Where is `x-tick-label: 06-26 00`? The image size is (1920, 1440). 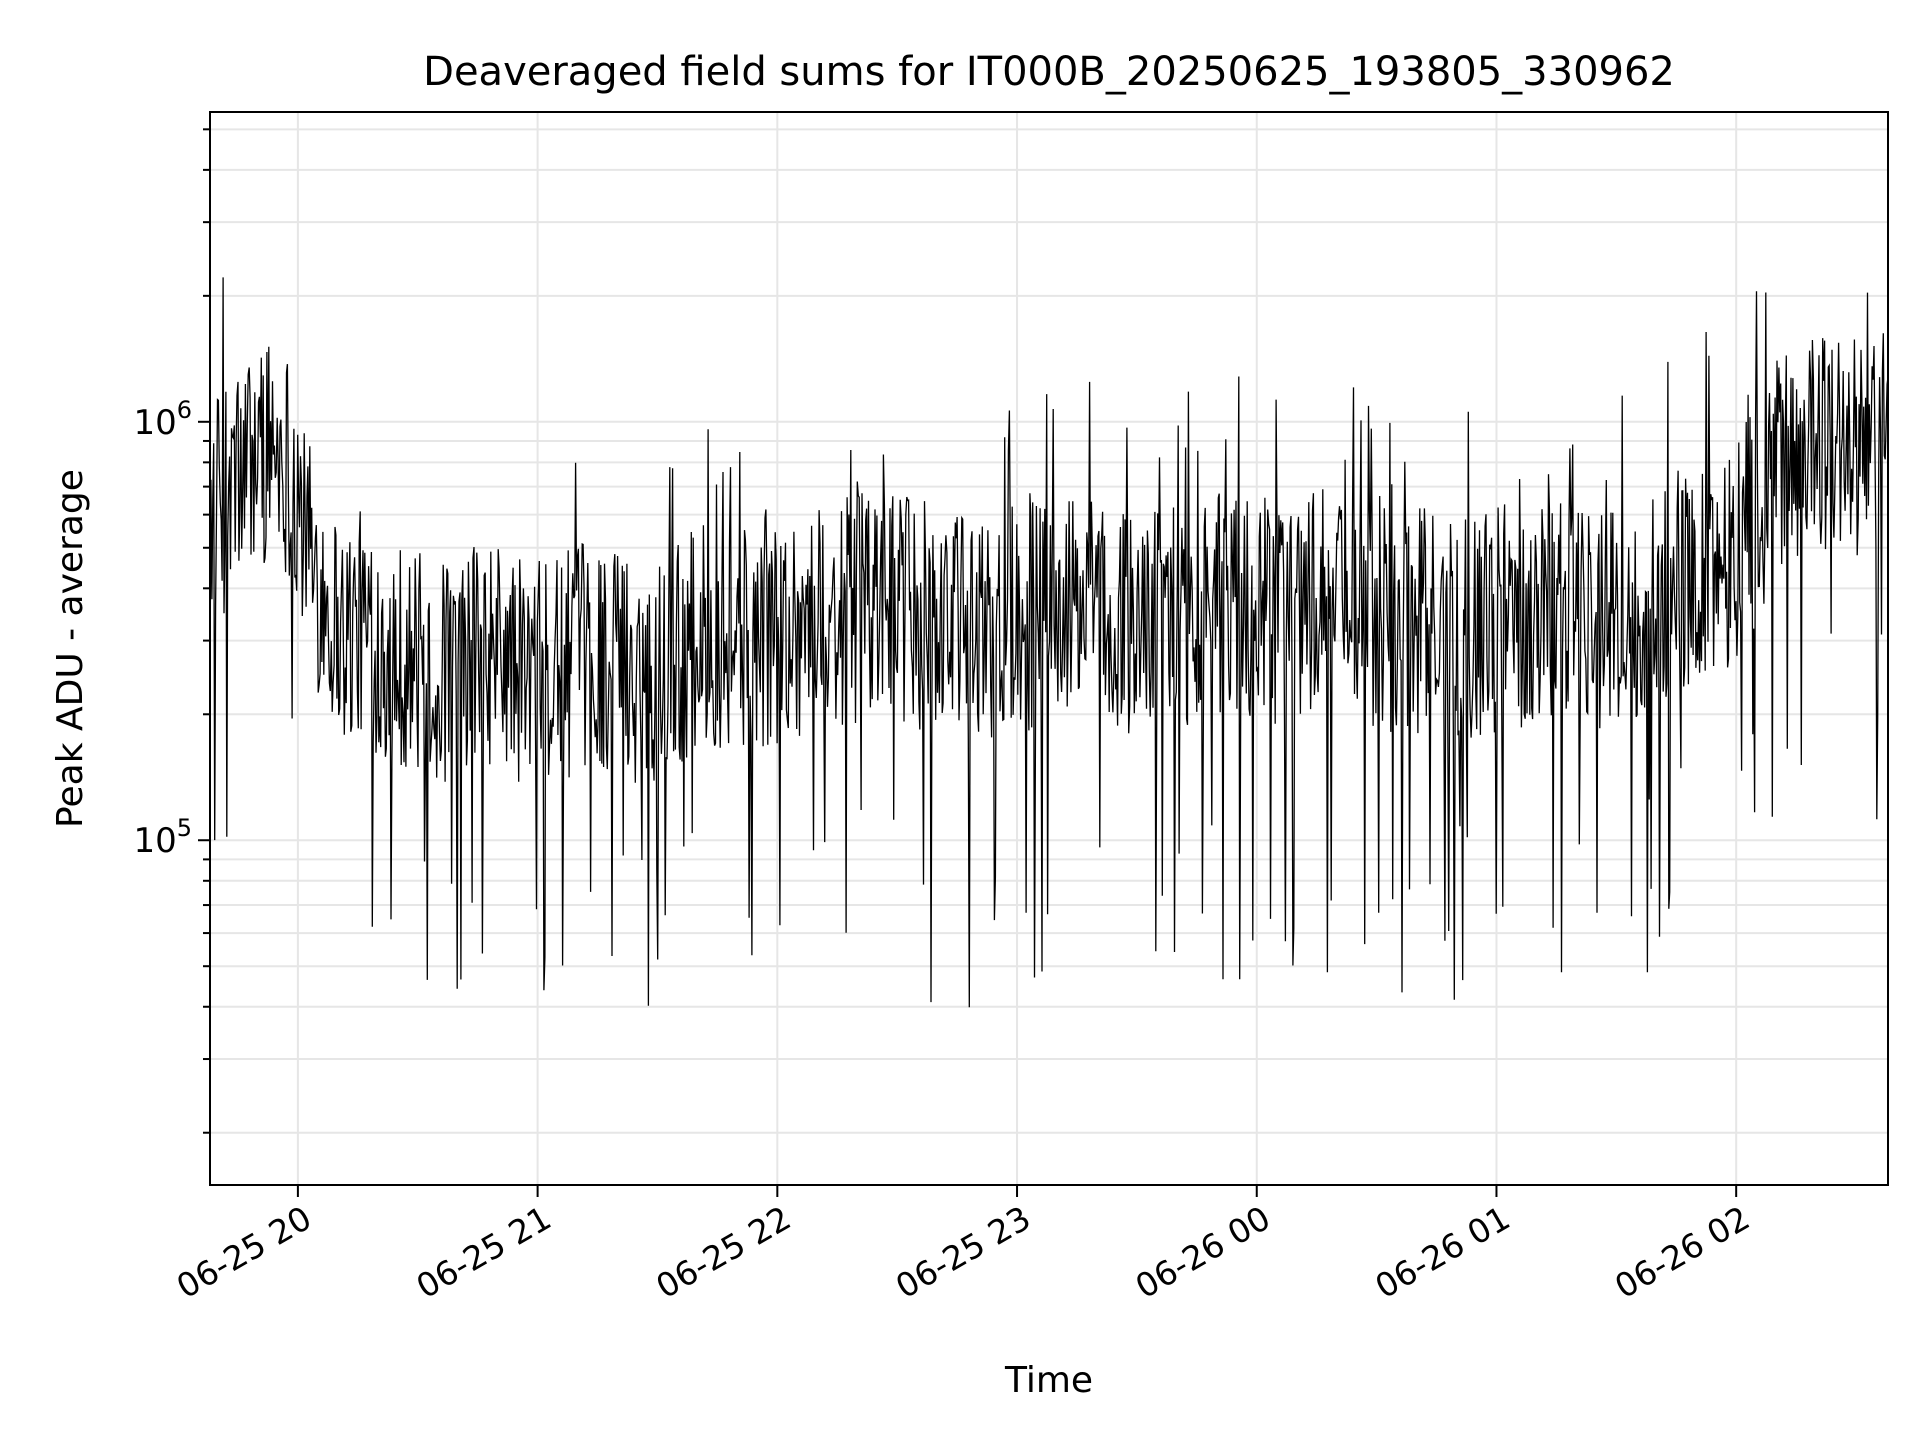 x-tick-label: 06-26 00 is located at coordinates (1203, 1252).